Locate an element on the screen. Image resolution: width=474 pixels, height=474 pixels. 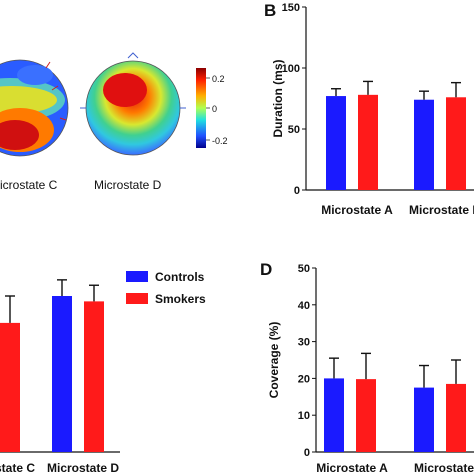
chart-partial-c: Microstate C Microstate D is located at coordinates (60, 376).